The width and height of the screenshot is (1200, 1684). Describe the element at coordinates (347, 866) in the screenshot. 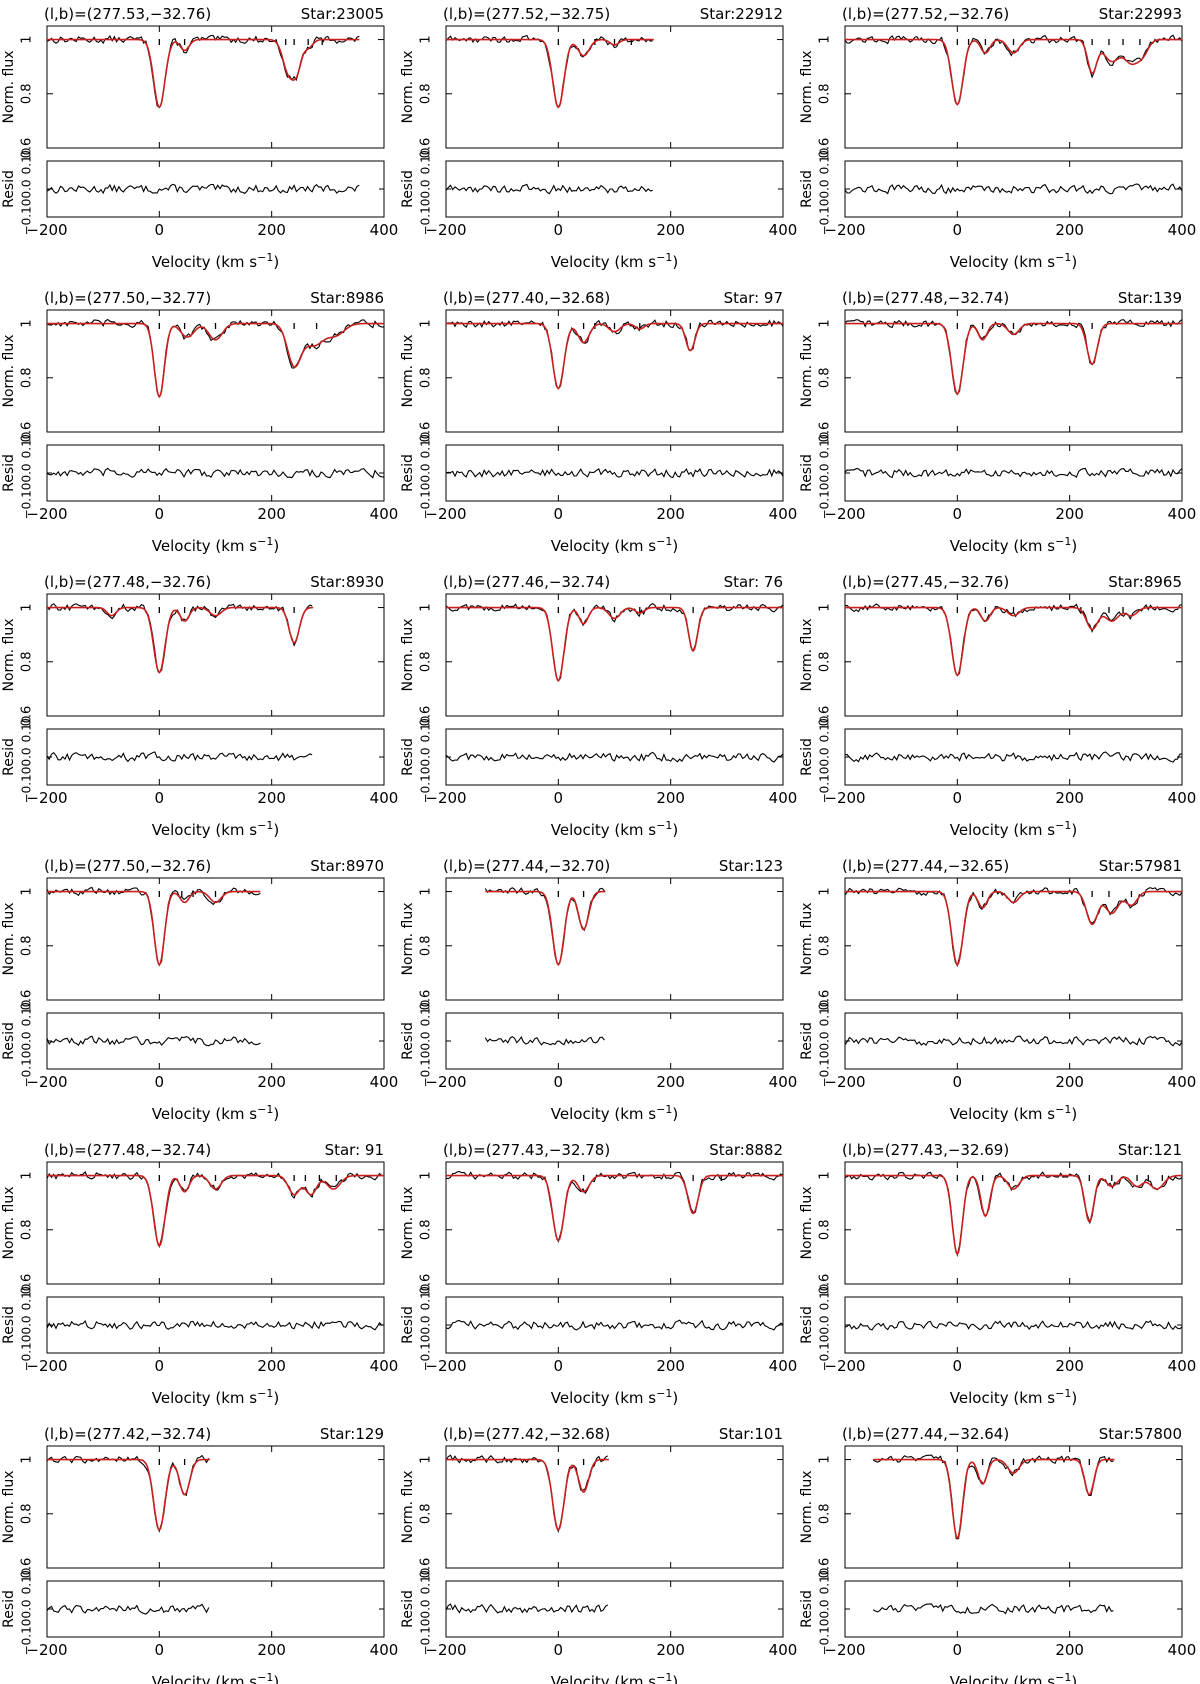

I see `panel-star-label: Star:8970` at that location.